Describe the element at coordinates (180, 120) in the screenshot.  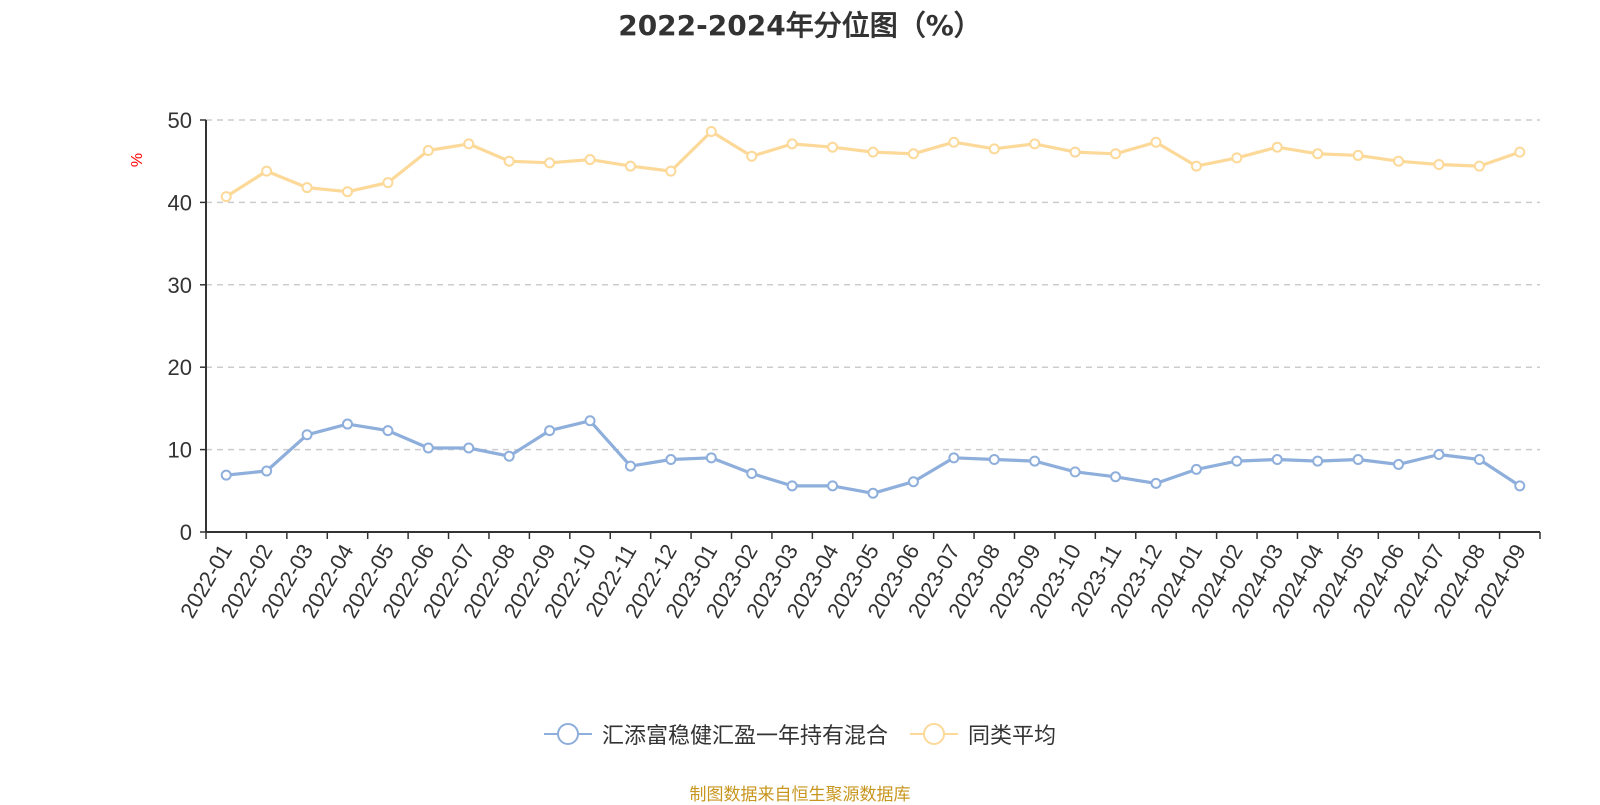
I see `y-tick-label: 50` at that location.